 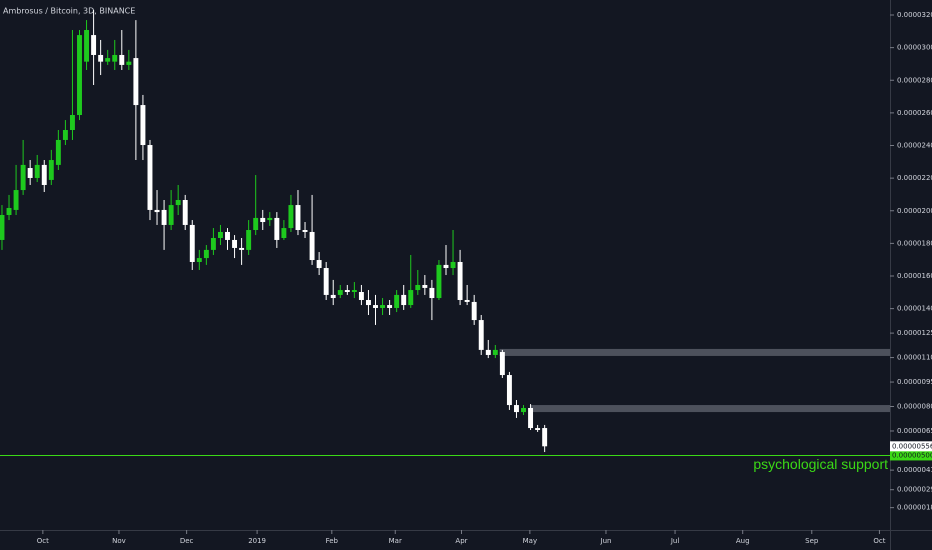 I want to click on y-tick-label: 0.00001100, so click(x=914, y=358).